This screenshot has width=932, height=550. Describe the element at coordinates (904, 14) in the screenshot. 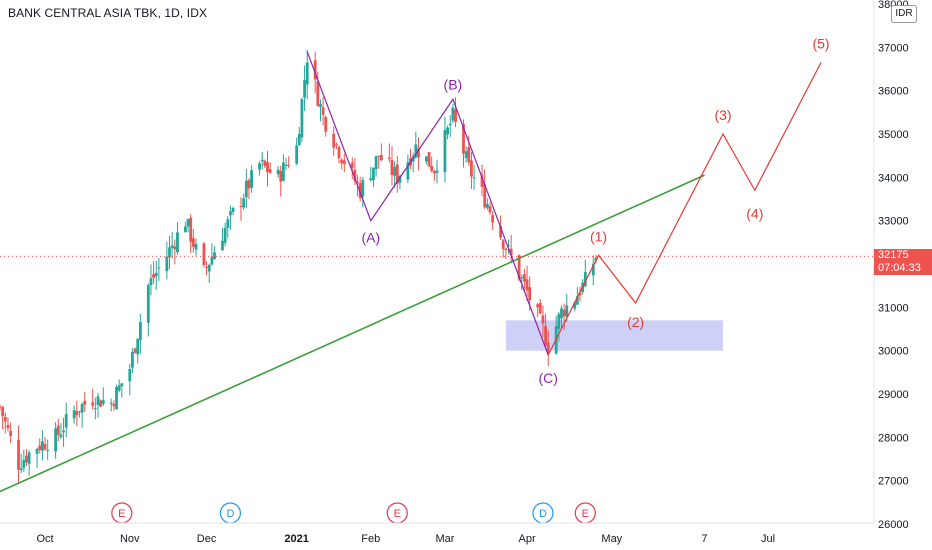

I see `currency-badge: IDR` at that location.